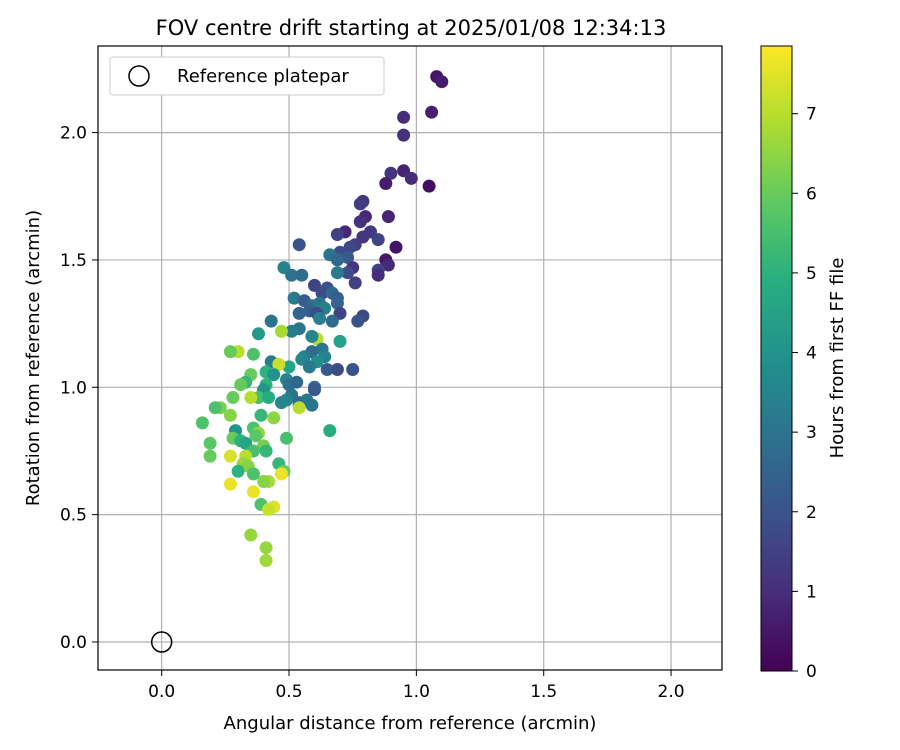  What do you see at coordinates (811, 194) in the screenshot?
I see `colorbar-tick-label: 6` at bounding box center [811, 194].